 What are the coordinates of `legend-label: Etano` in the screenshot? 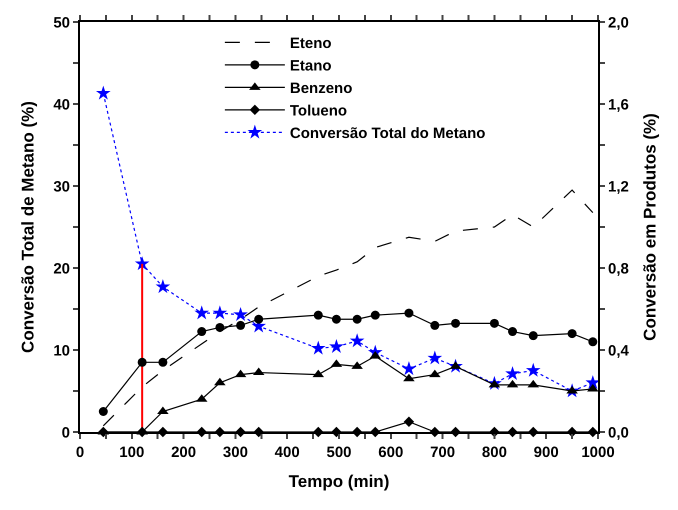 It's located at (311, 66).